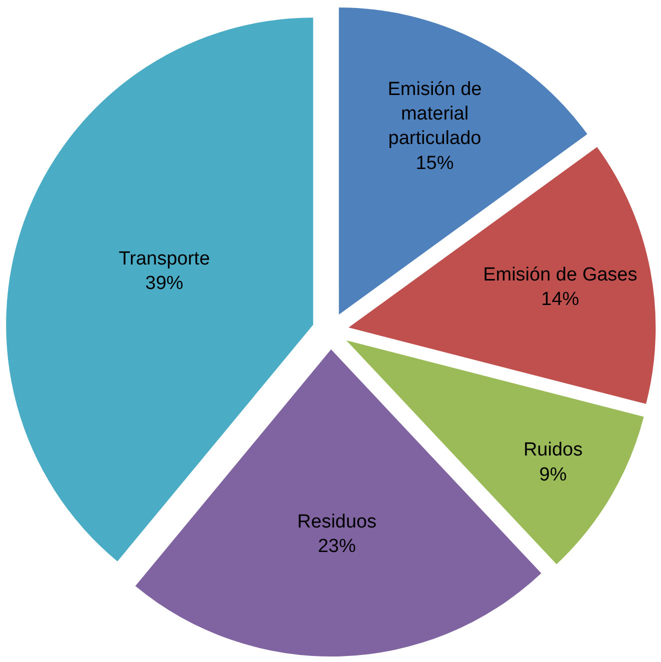 The image size is (661, 662). Describe the element at coordinates (560, 299) in the screenshot. I see `data-label: 14%` at that location.